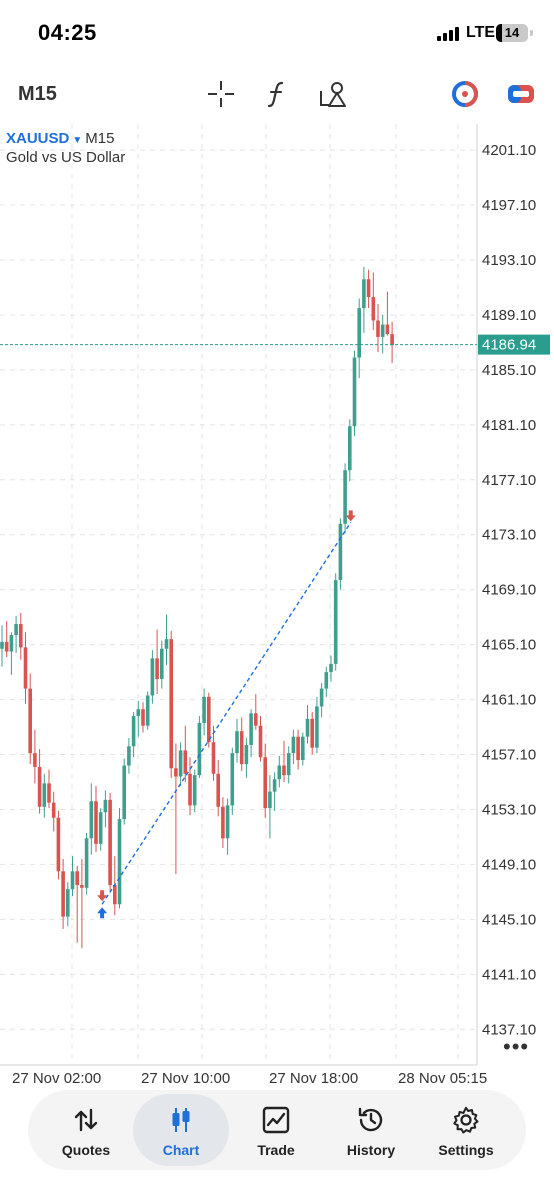  Describe the element at coordinates (509, 1029) in the screenshot. I see `price-tick-label: 4137.10` at that location.